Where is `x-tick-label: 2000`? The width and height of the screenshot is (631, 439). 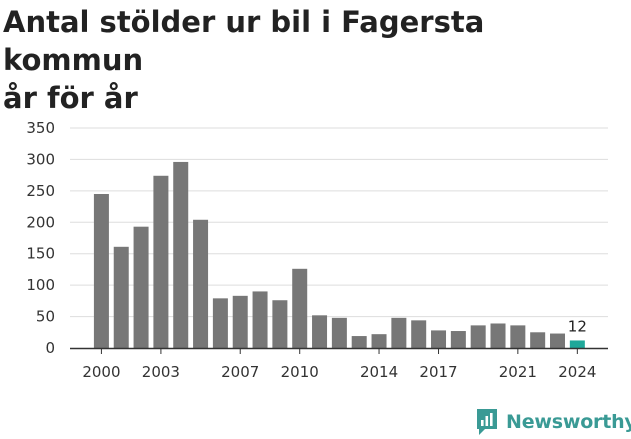
x-tick-label: 2000 is located at coordinates (101, 372).